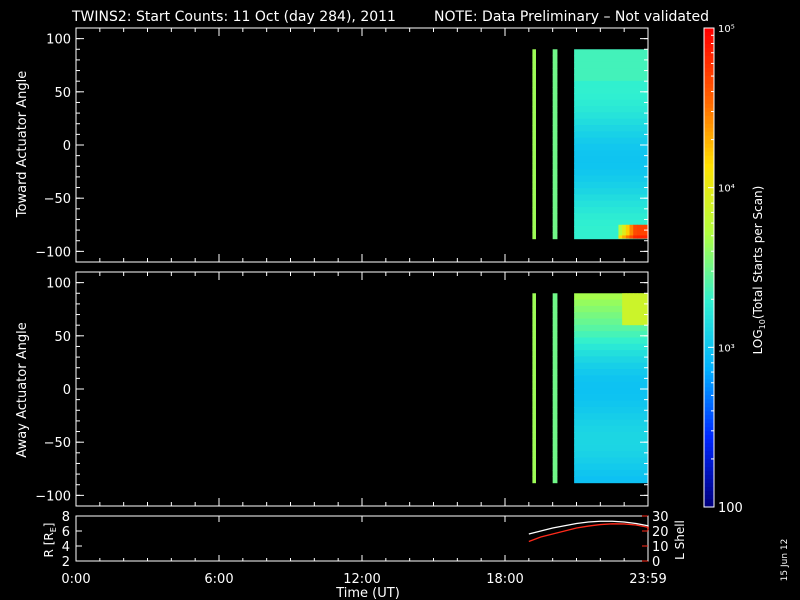 This screenshot has width=800, height=600. What do you see at coordinates (647, 579) in the screenshot?
I see `x-tick-label: 23:59` at bounding box center [647, 579].